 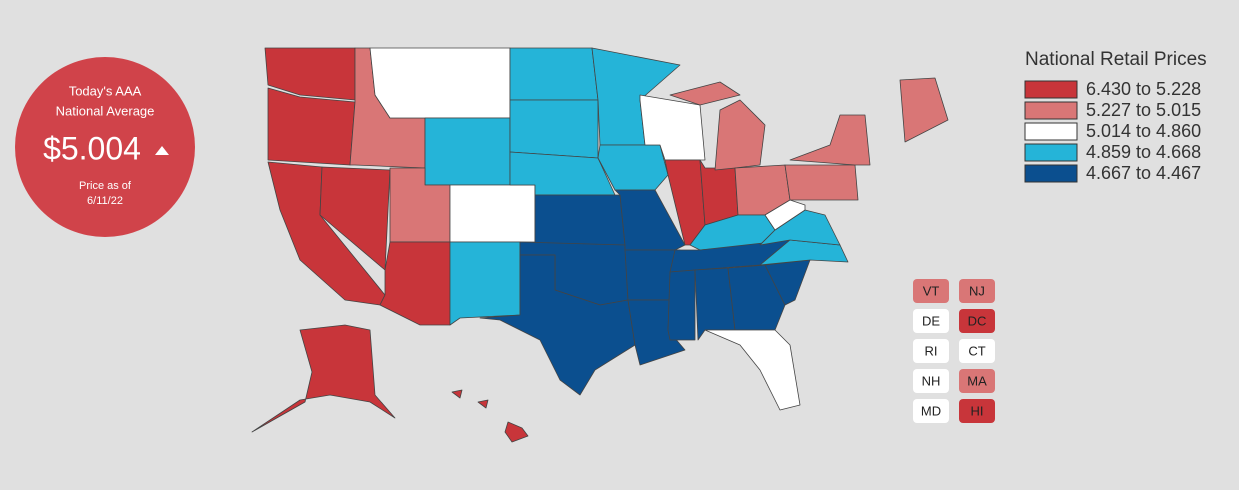 I want to click on small-state-label: VT, so click(x=931, y=290).